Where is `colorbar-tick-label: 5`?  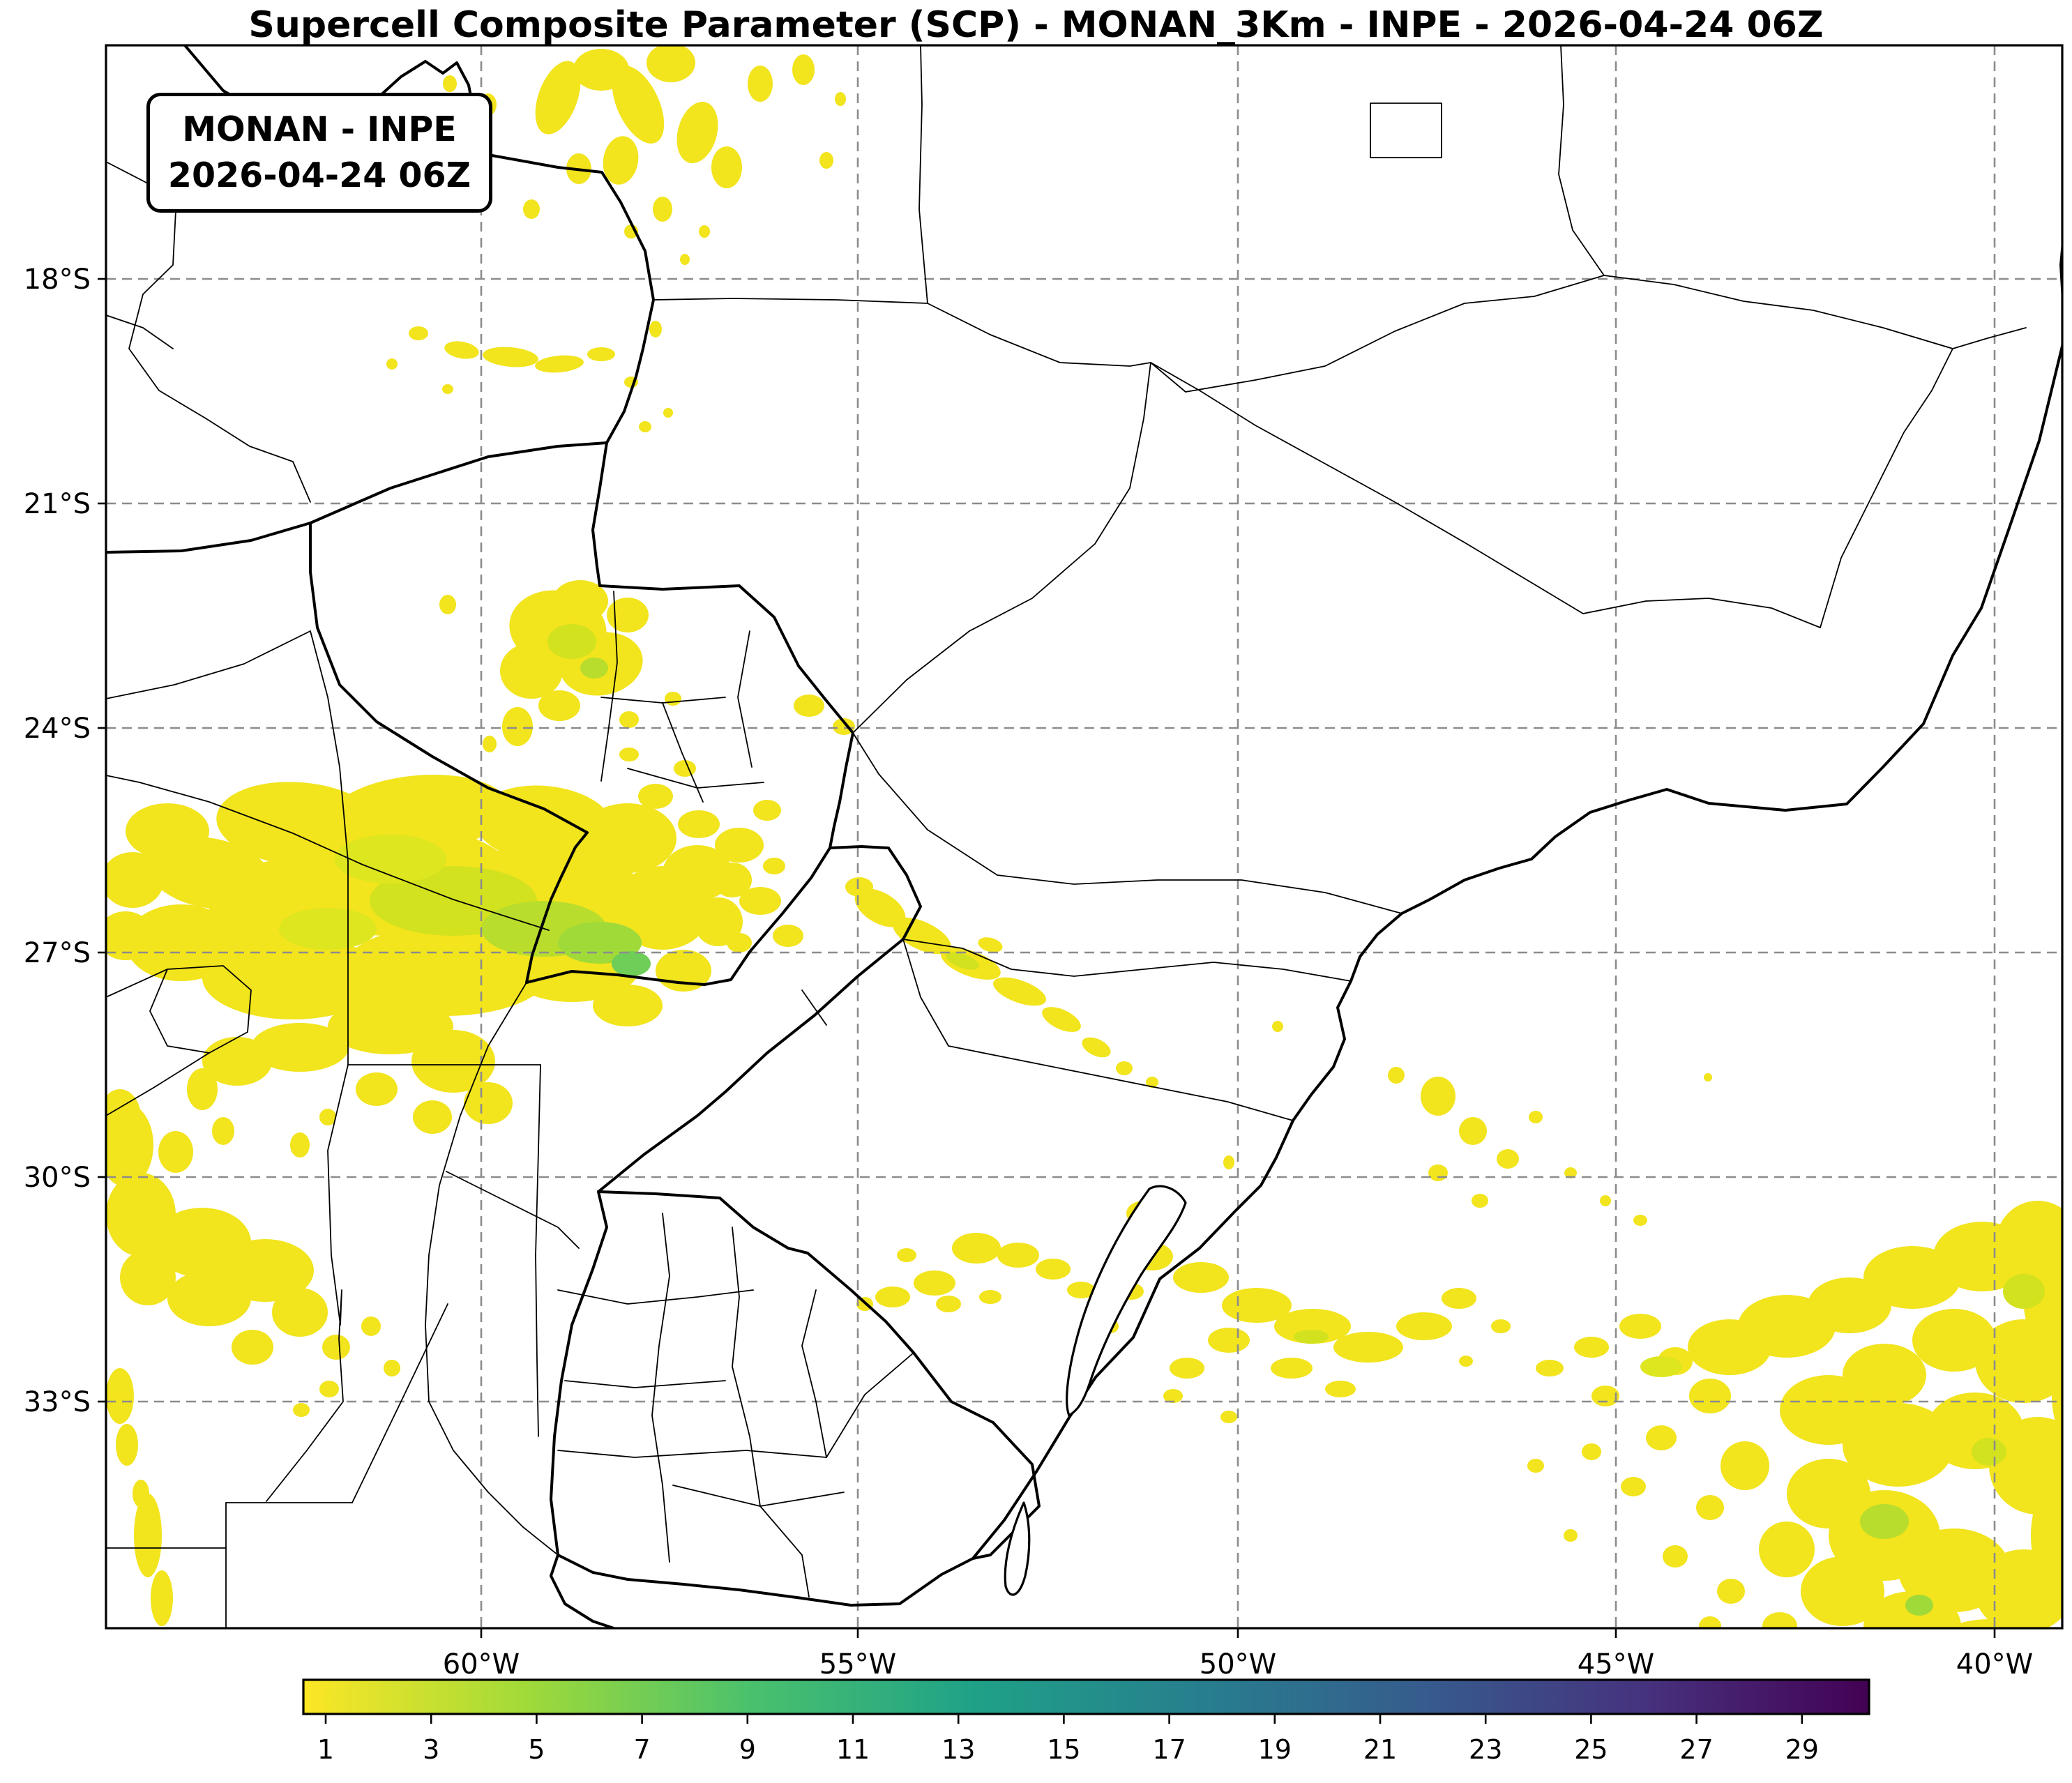
colorbar-tick-label: 5 is located at coordinates (537, 1749).